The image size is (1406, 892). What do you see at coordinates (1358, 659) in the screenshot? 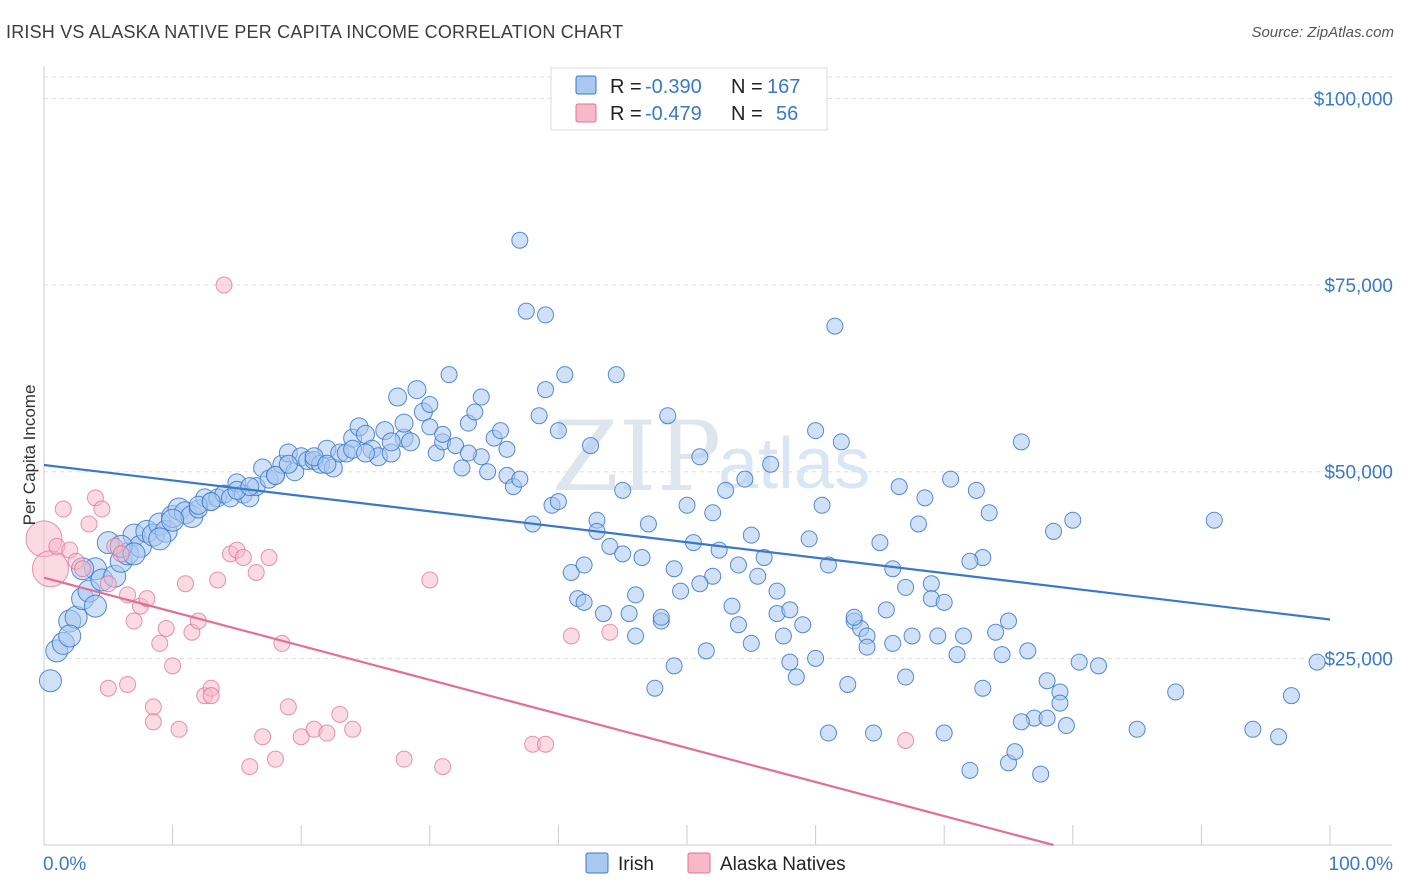
I see `y-tick-label: $25,000` at bounding box center [1358, 659].